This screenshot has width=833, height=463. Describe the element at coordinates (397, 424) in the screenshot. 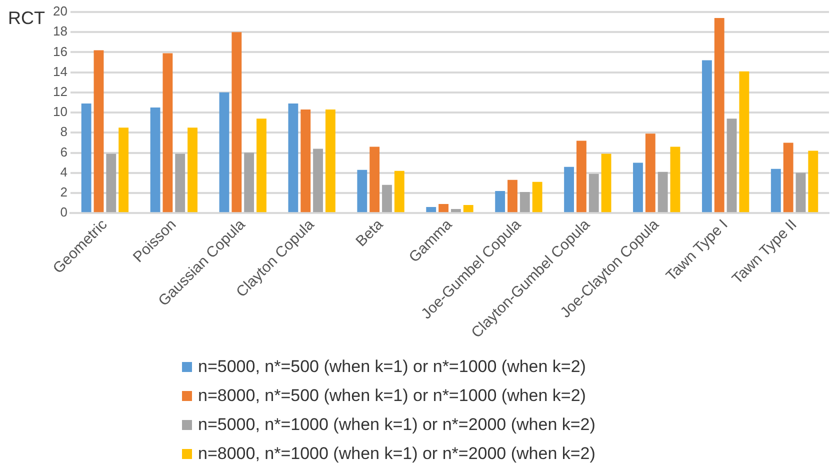

I see `legend-label: n=5000, n*=1000 (when k=1) or n*=2000 (when k=2)` at that location.